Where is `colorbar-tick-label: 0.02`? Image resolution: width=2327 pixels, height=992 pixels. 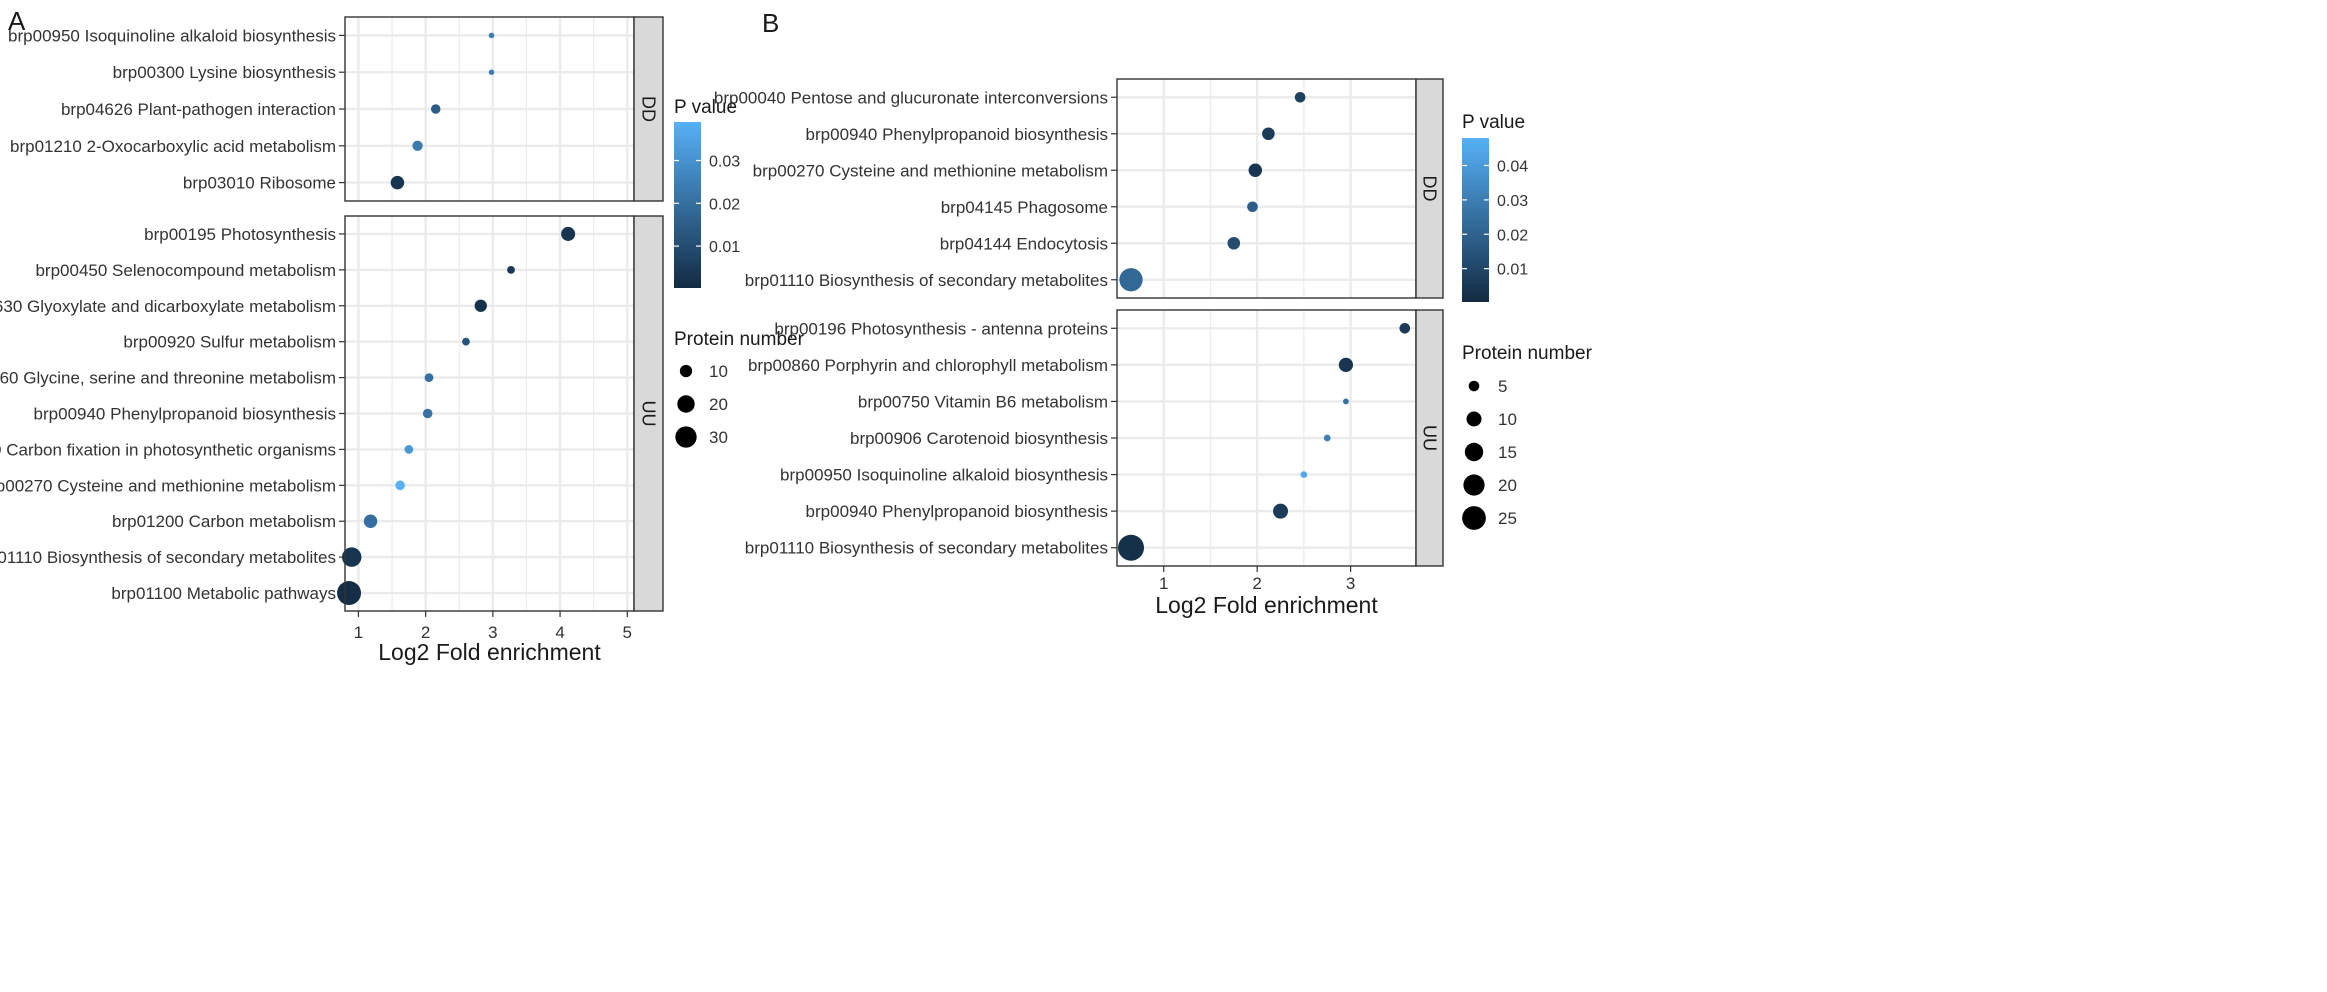
colorbar-tick-label: 0.02 is located at coordinates (724, 204).